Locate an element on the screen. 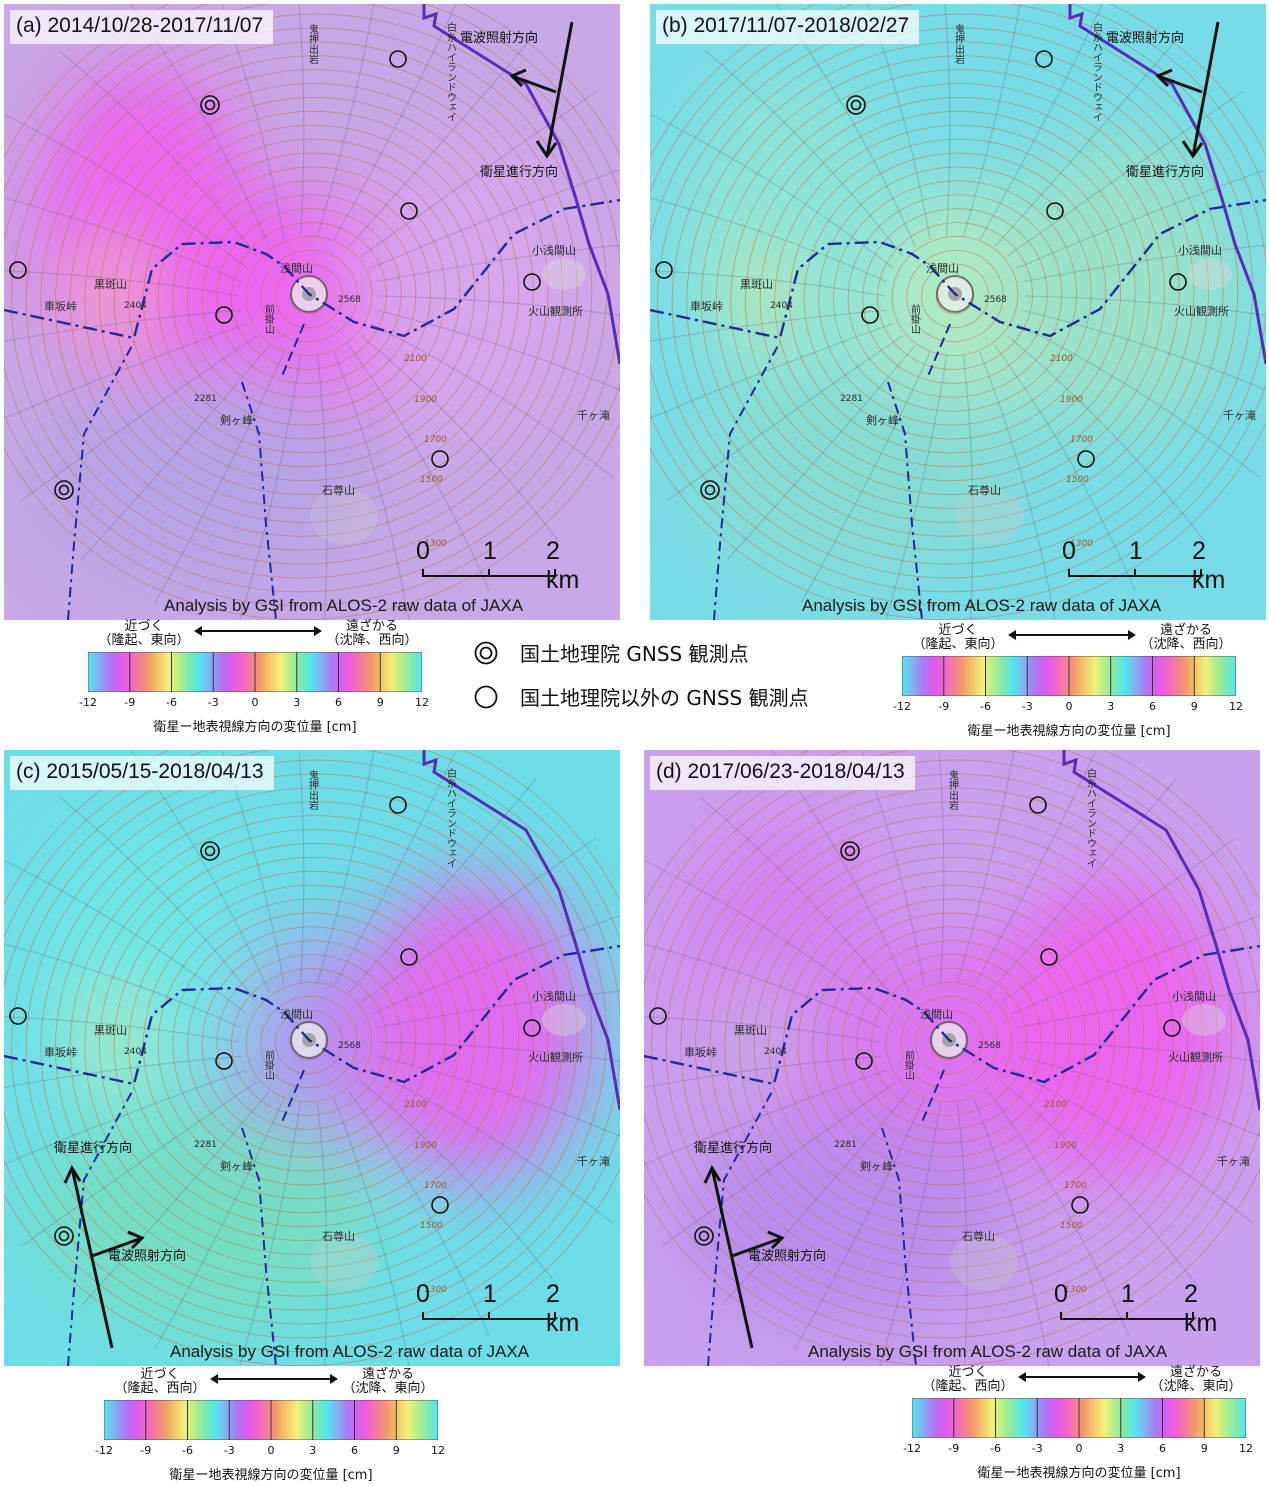 The image size is (1269, 1486). color-bar-ticks: -12 -9 -6 -3 0 3 6 9 12 is located at coordinates (270, 1451).